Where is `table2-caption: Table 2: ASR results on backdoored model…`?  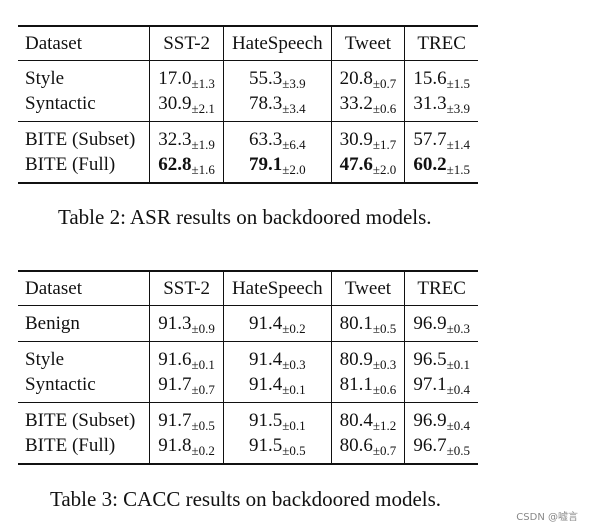 table2-caption: Table 2: ASR results on backdoored model… is located at coordinates (245, 217).